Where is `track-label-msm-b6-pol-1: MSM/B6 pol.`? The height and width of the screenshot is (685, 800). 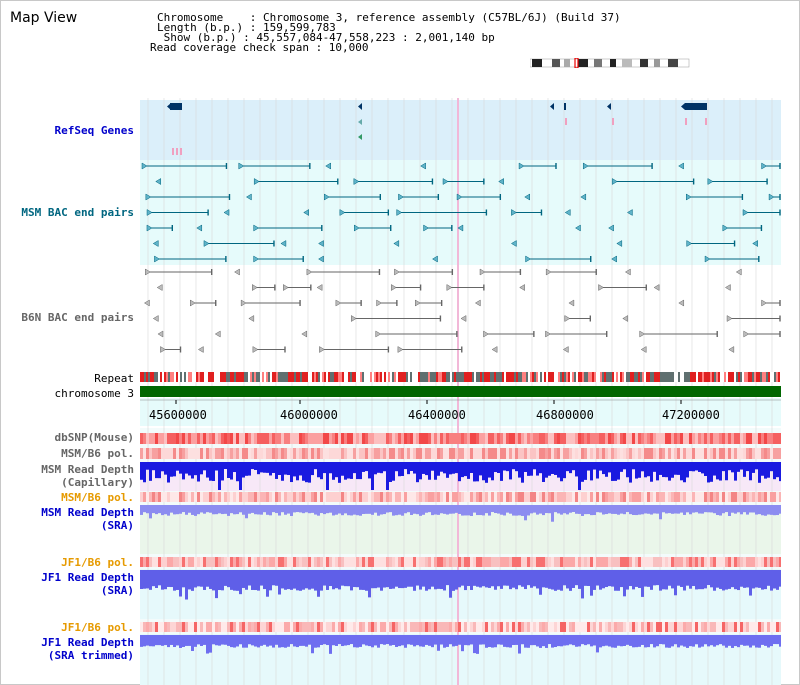 track-label-msm-b6-pol-1: MSM/B6 pol. is located at coordinates (97, 453).